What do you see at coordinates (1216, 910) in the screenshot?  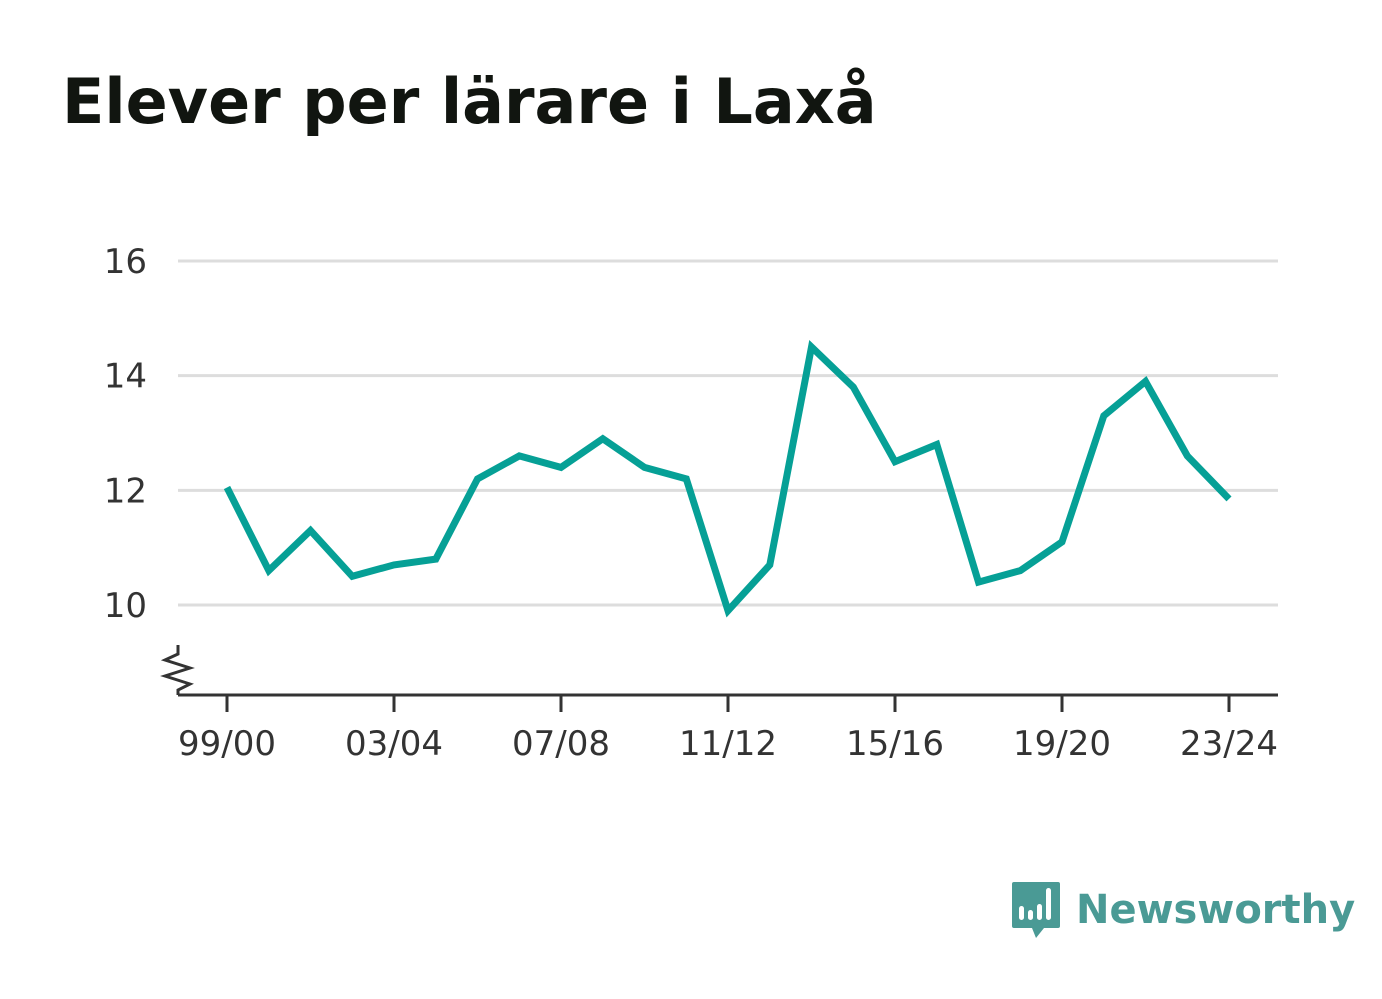 I see `brand-name: Newsworthy` at bounding box center [1216, 910].